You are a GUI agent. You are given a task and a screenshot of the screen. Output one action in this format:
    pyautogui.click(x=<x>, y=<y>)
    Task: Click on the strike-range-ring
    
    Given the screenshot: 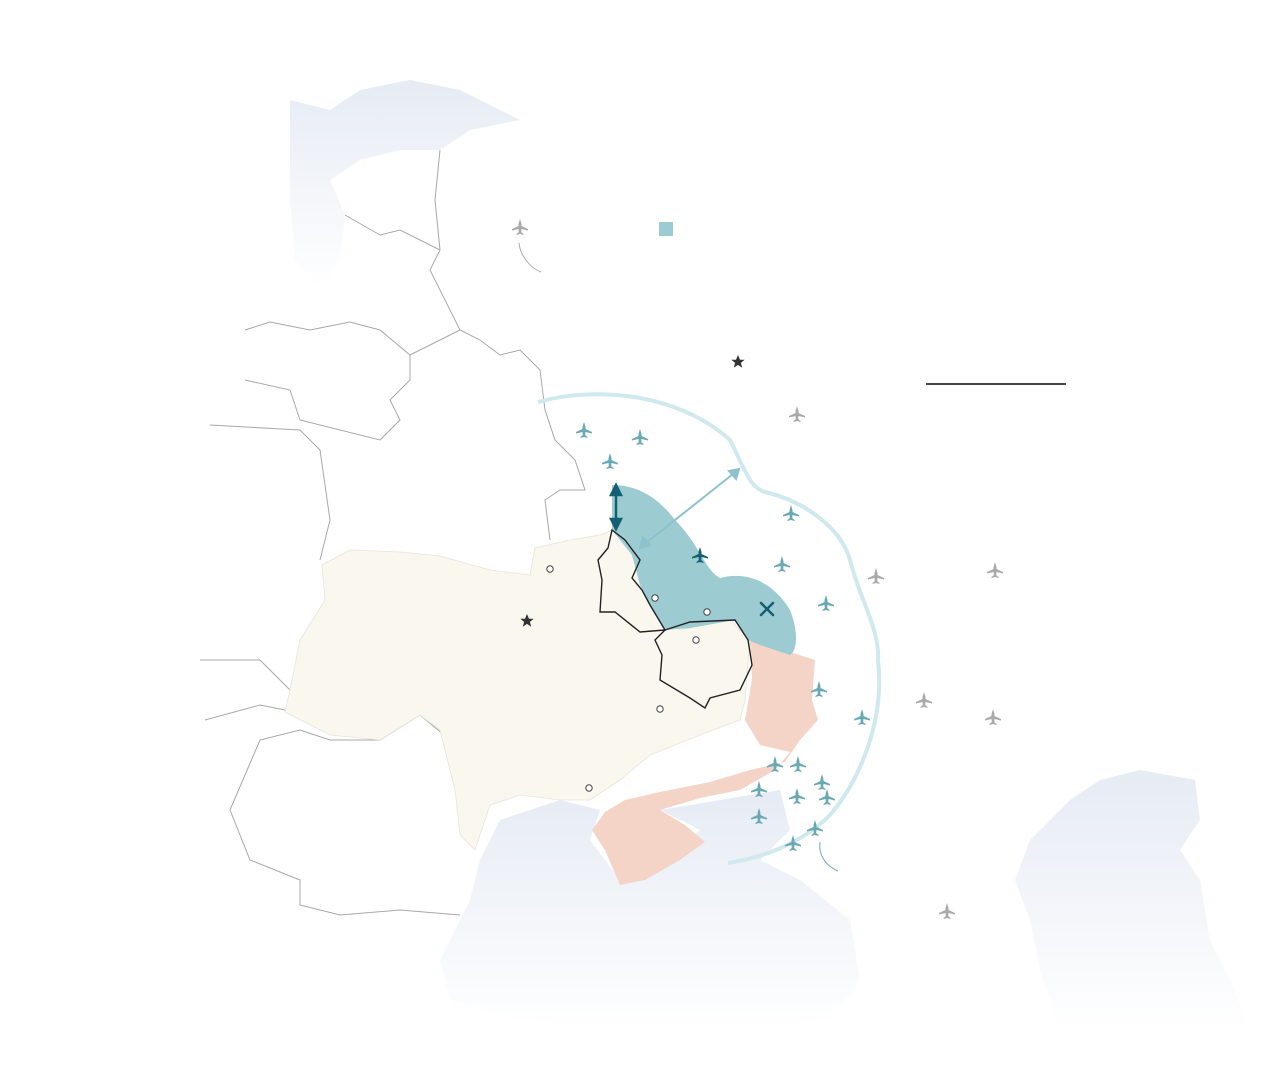 What is the action you would take?
    pyautogui.click(x=709, y=628)
    